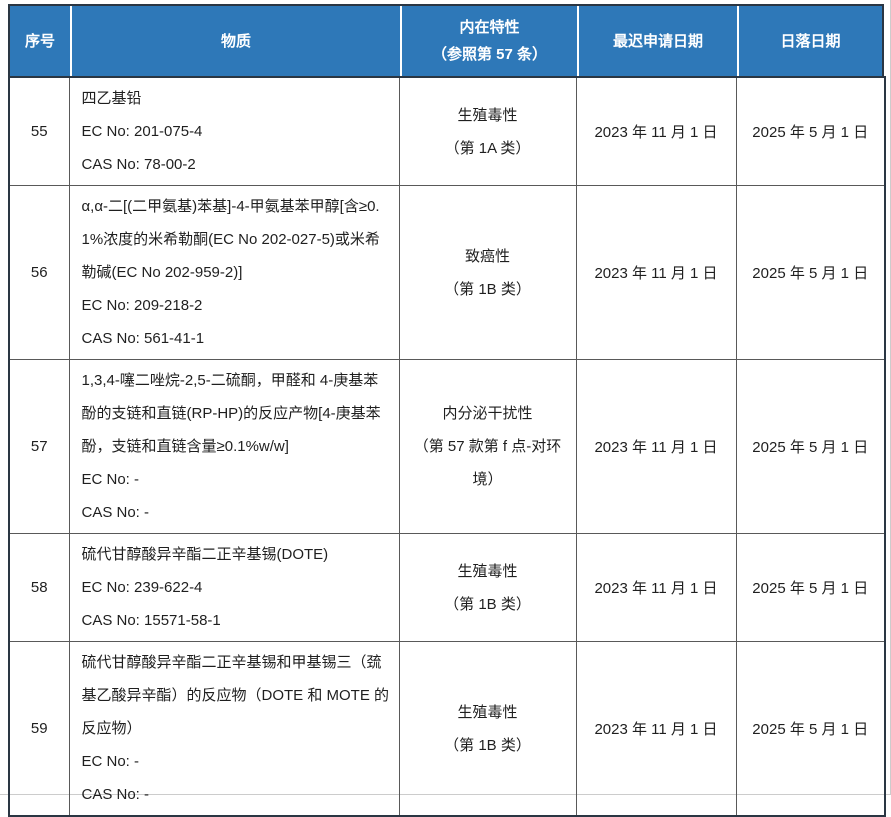  I want to click on property-type: 内分泌干扰性, so click(487, 413).